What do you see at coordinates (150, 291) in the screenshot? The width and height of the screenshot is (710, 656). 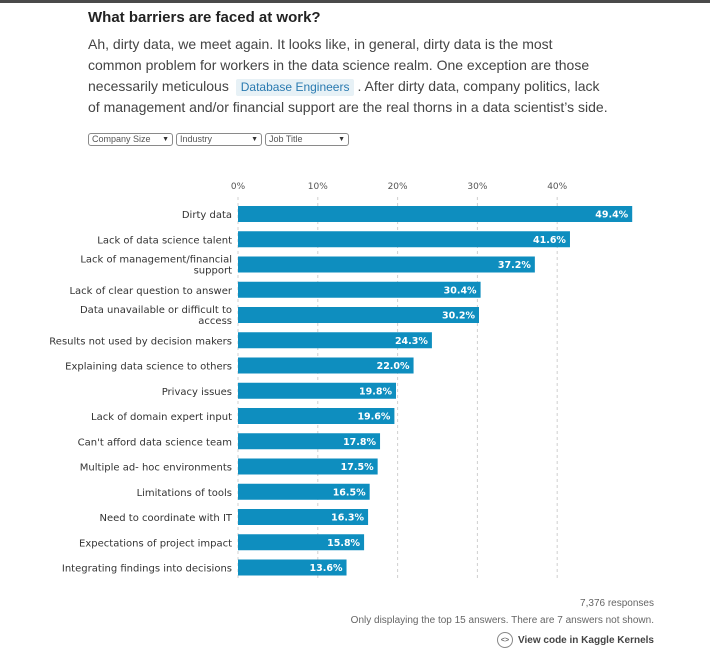 I see `category-label: Lack of clear question to answer` at bounding box center [150, 291].